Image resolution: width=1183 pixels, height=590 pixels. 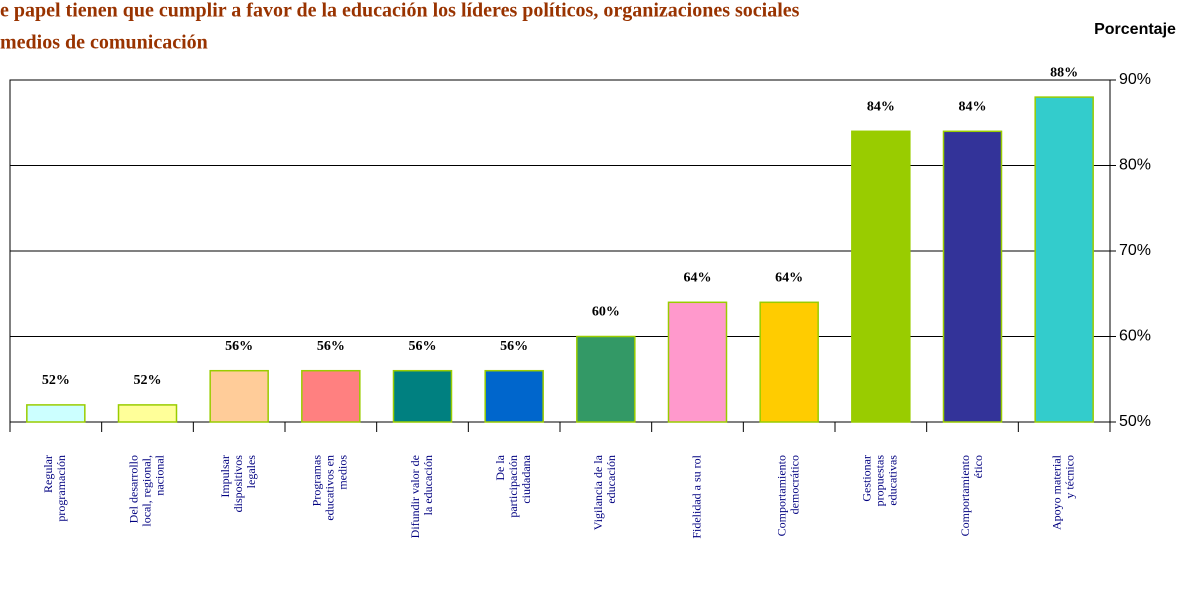 What do you see at coordinates (146, 491) in the screenshot?
I see `x-tick-label: local, regional,` at bounding box center [146, 491].